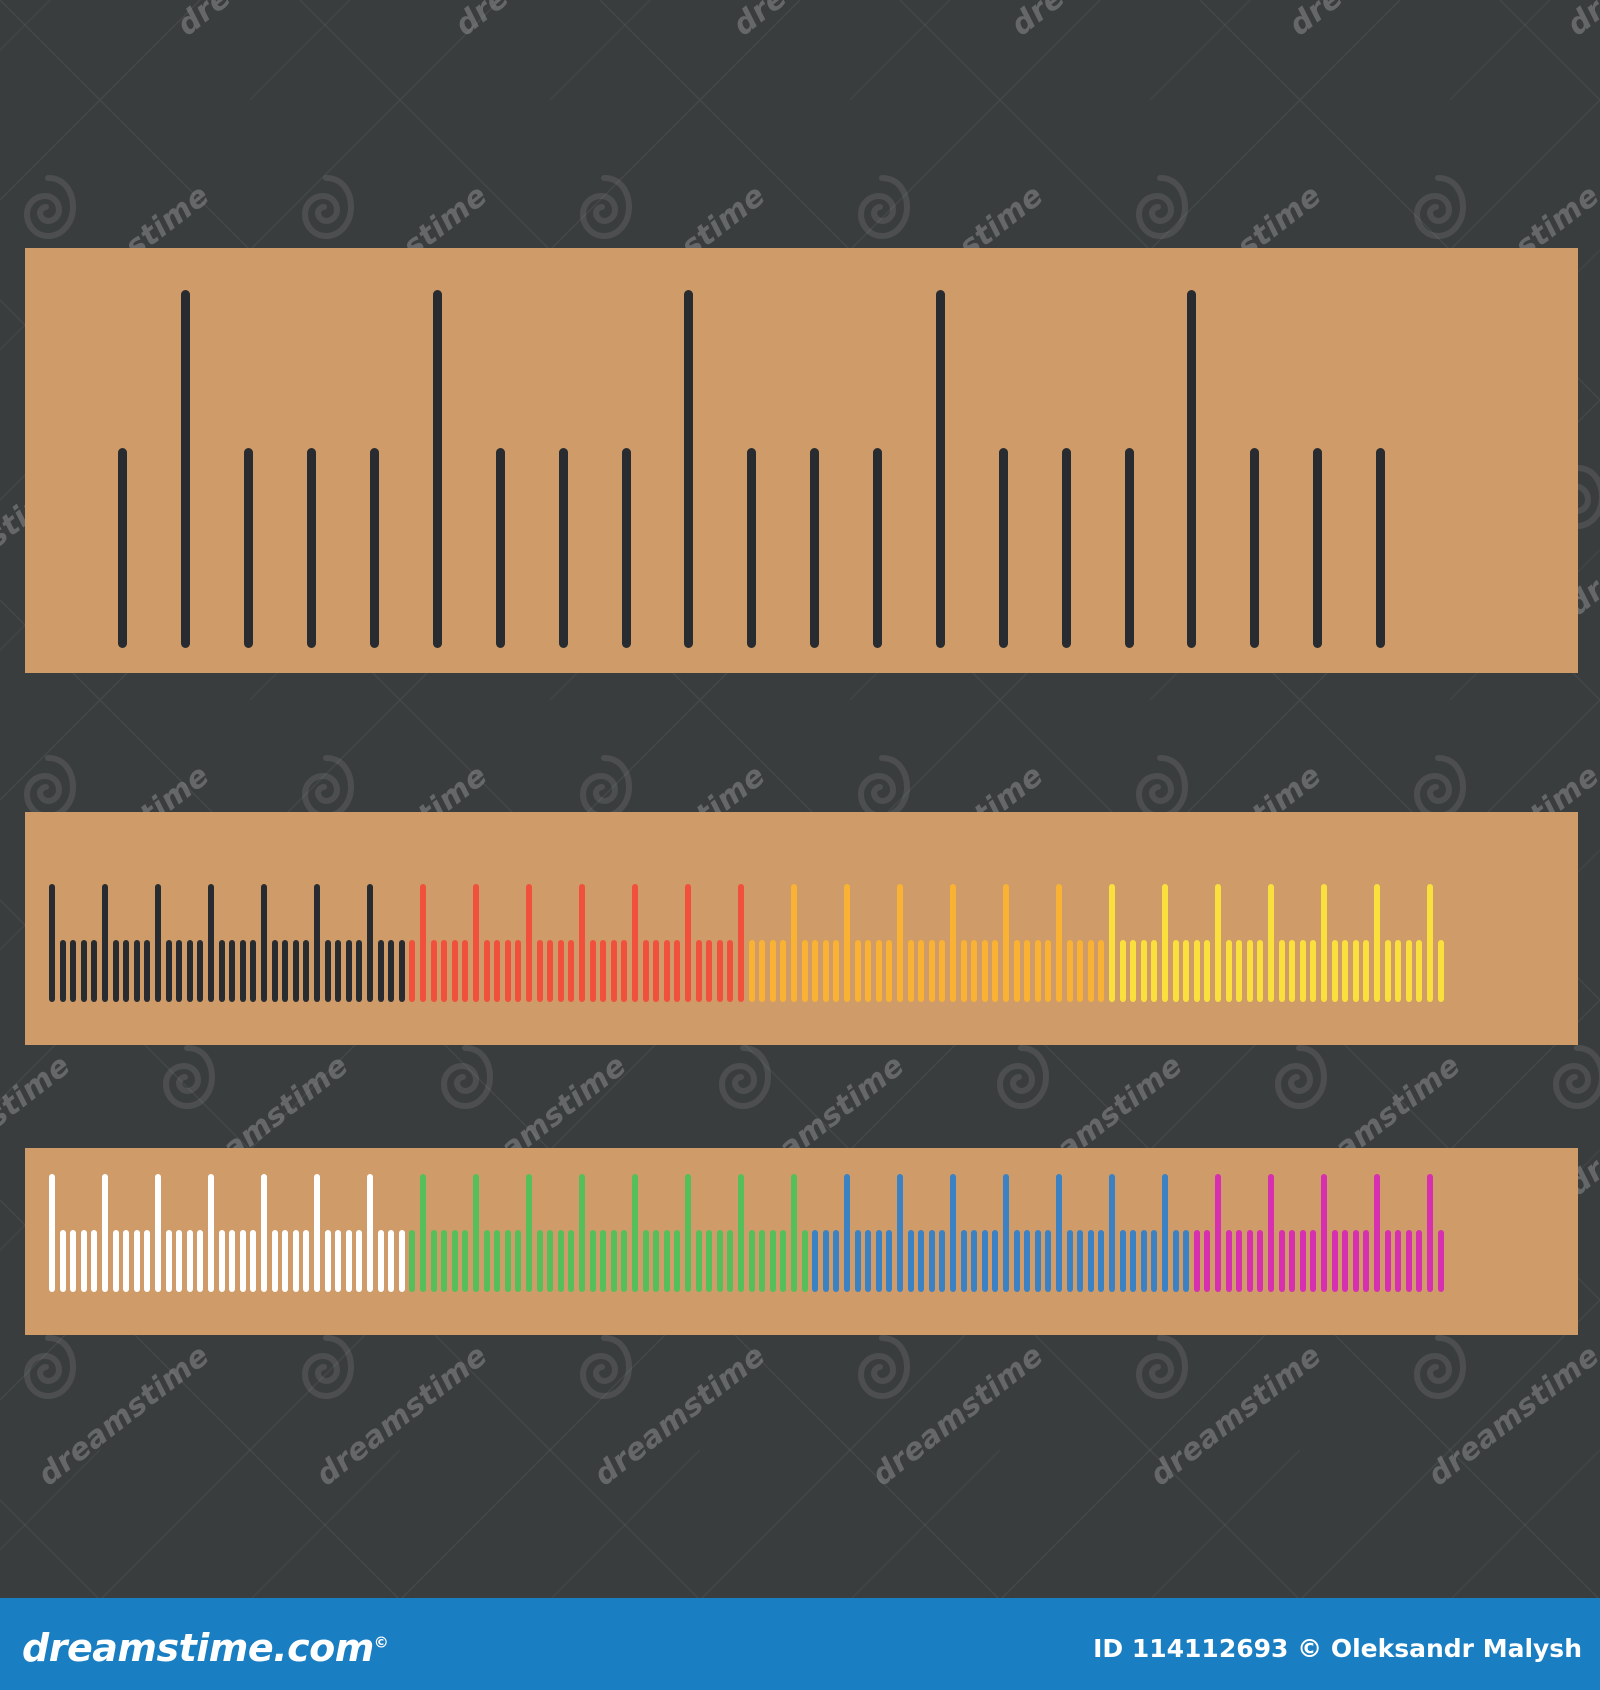 Image resolution: width=1600 pixels, height=1690 pixels. Describe the element at coordinates (801, 1241) in the screenshot. I see `ruler-fine-cool` at that location.